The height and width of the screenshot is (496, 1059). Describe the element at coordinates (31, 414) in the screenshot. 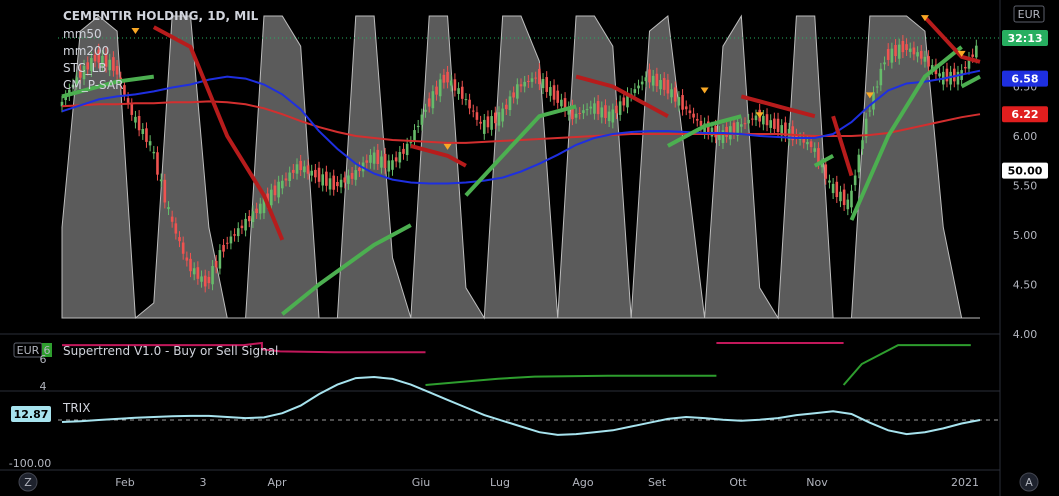

I see `trix-value-label: 12.87` at that location.